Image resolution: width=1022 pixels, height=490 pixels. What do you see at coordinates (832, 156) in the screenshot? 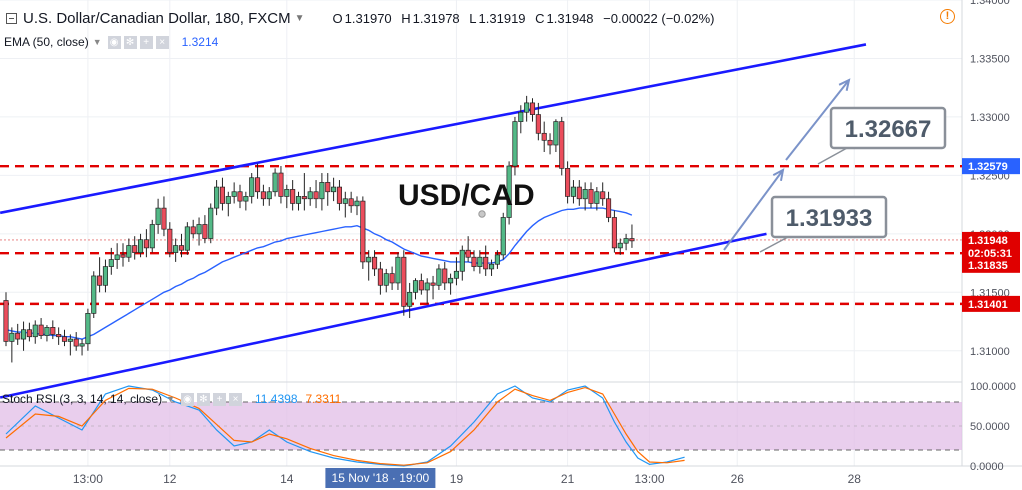
I see `target-high-callout-pointer` at bounding box center [832, 156].